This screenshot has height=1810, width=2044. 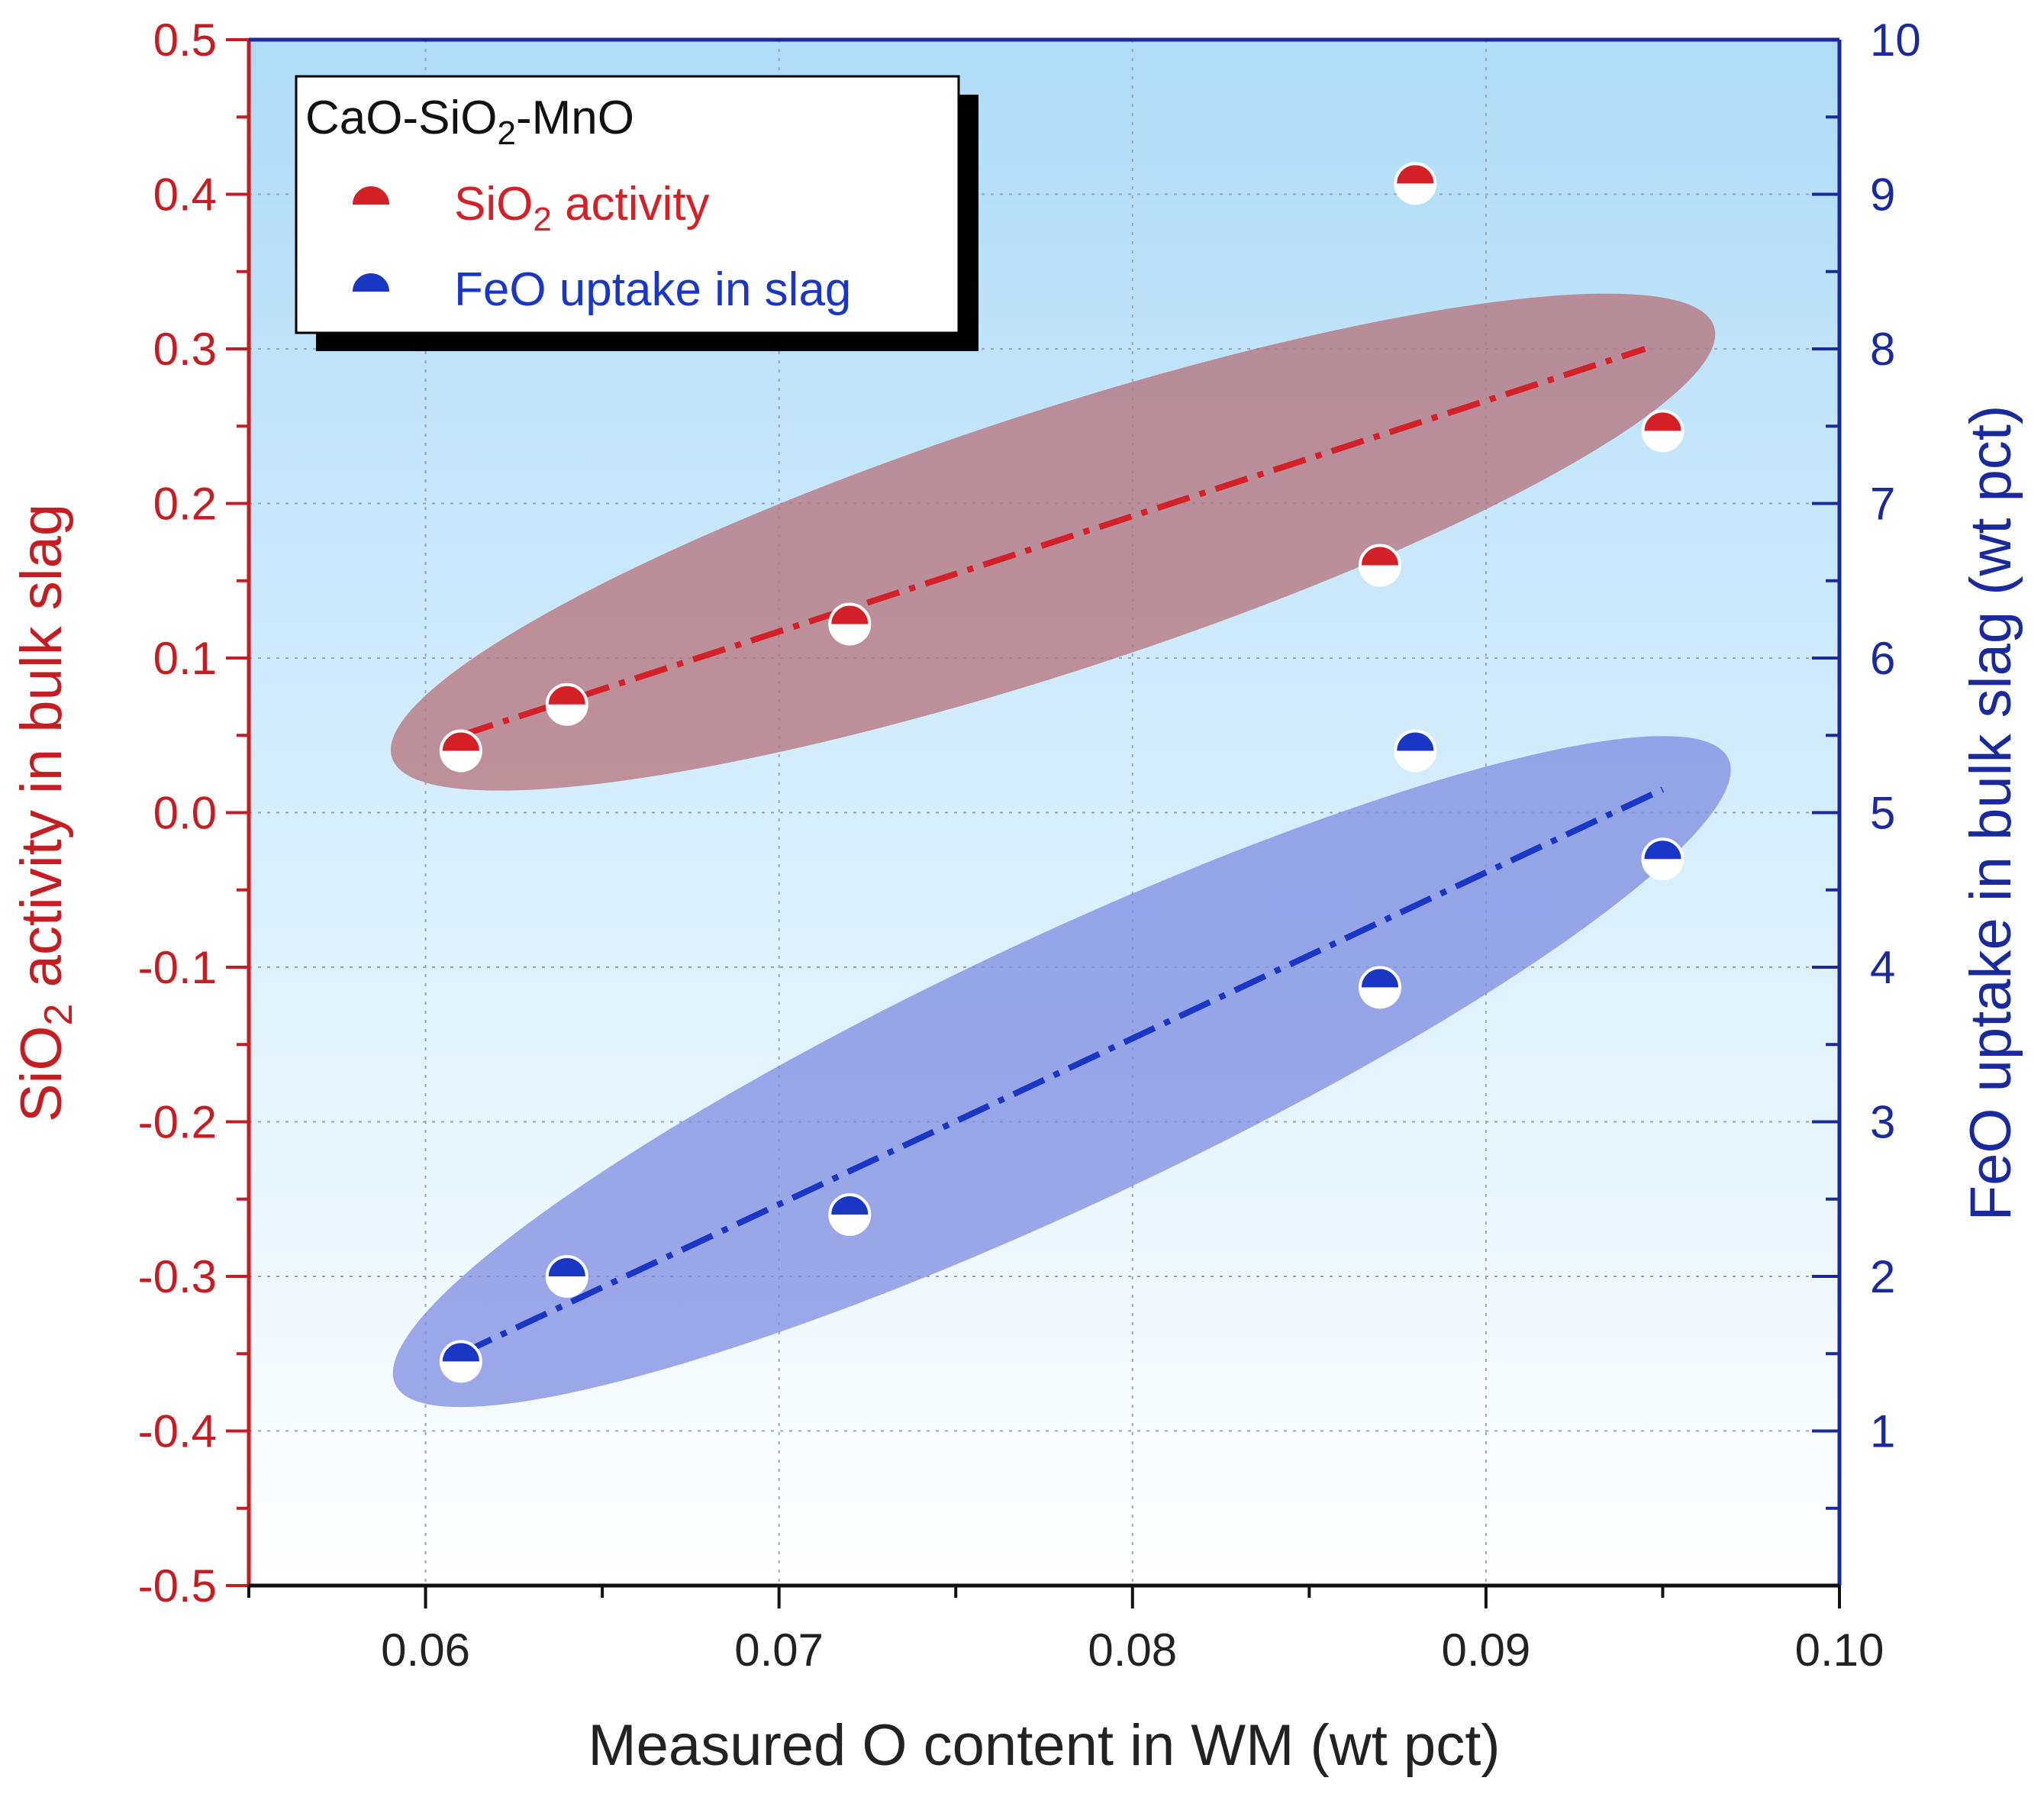 I want to click on legend-marker-feo, so click(x=371, y=291).